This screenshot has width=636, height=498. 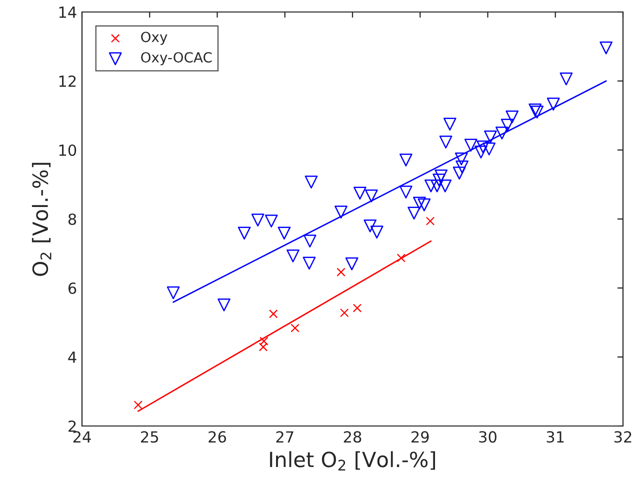 I want to click on x-tick-label: 26, so click(x=217, y=437).